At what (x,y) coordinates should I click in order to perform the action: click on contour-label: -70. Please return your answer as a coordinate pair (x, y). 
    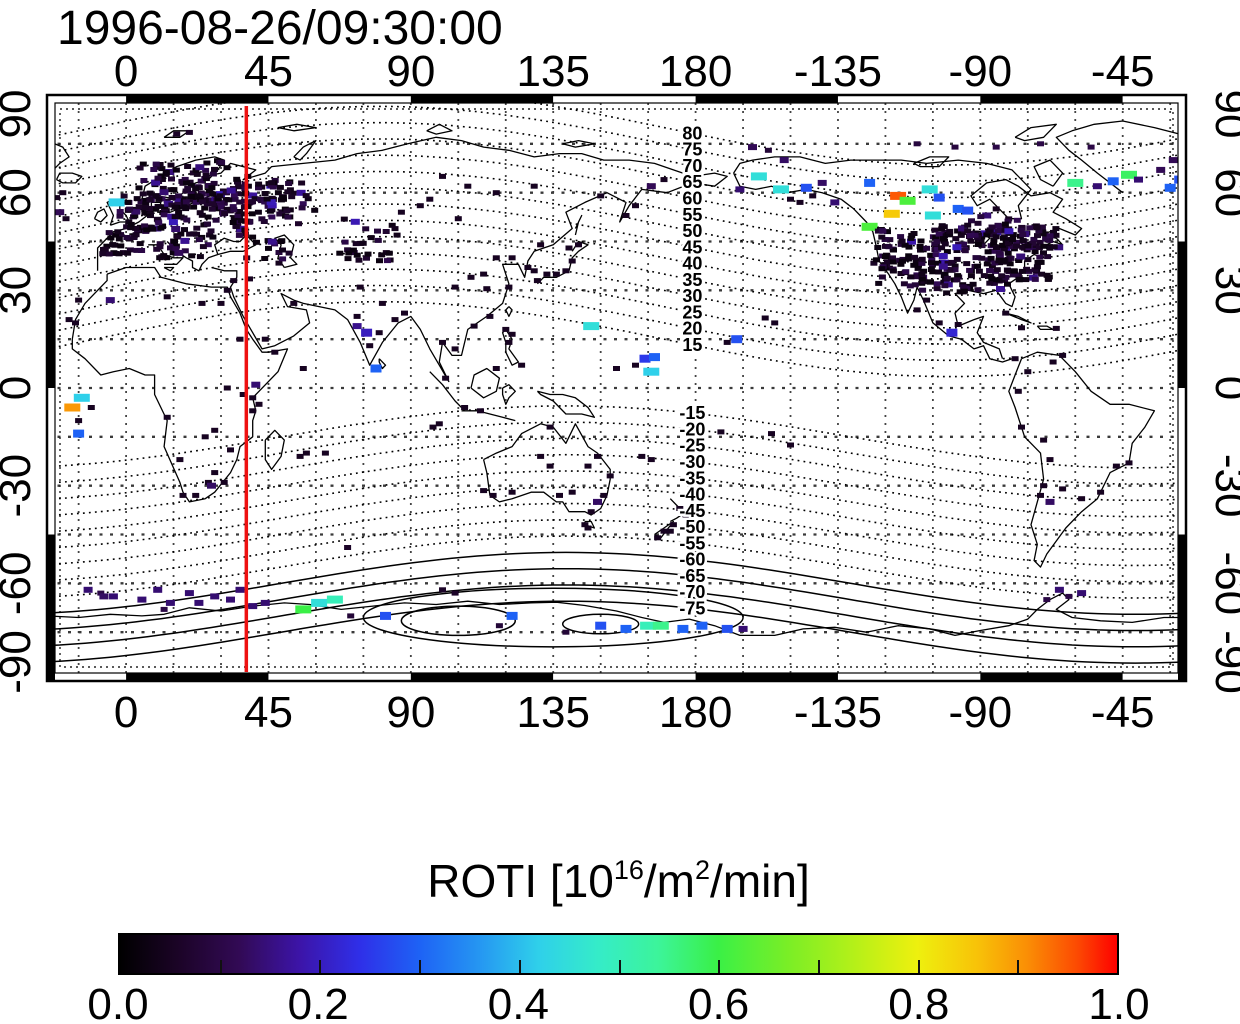
    Looking at the image, I should click on (692, 592).